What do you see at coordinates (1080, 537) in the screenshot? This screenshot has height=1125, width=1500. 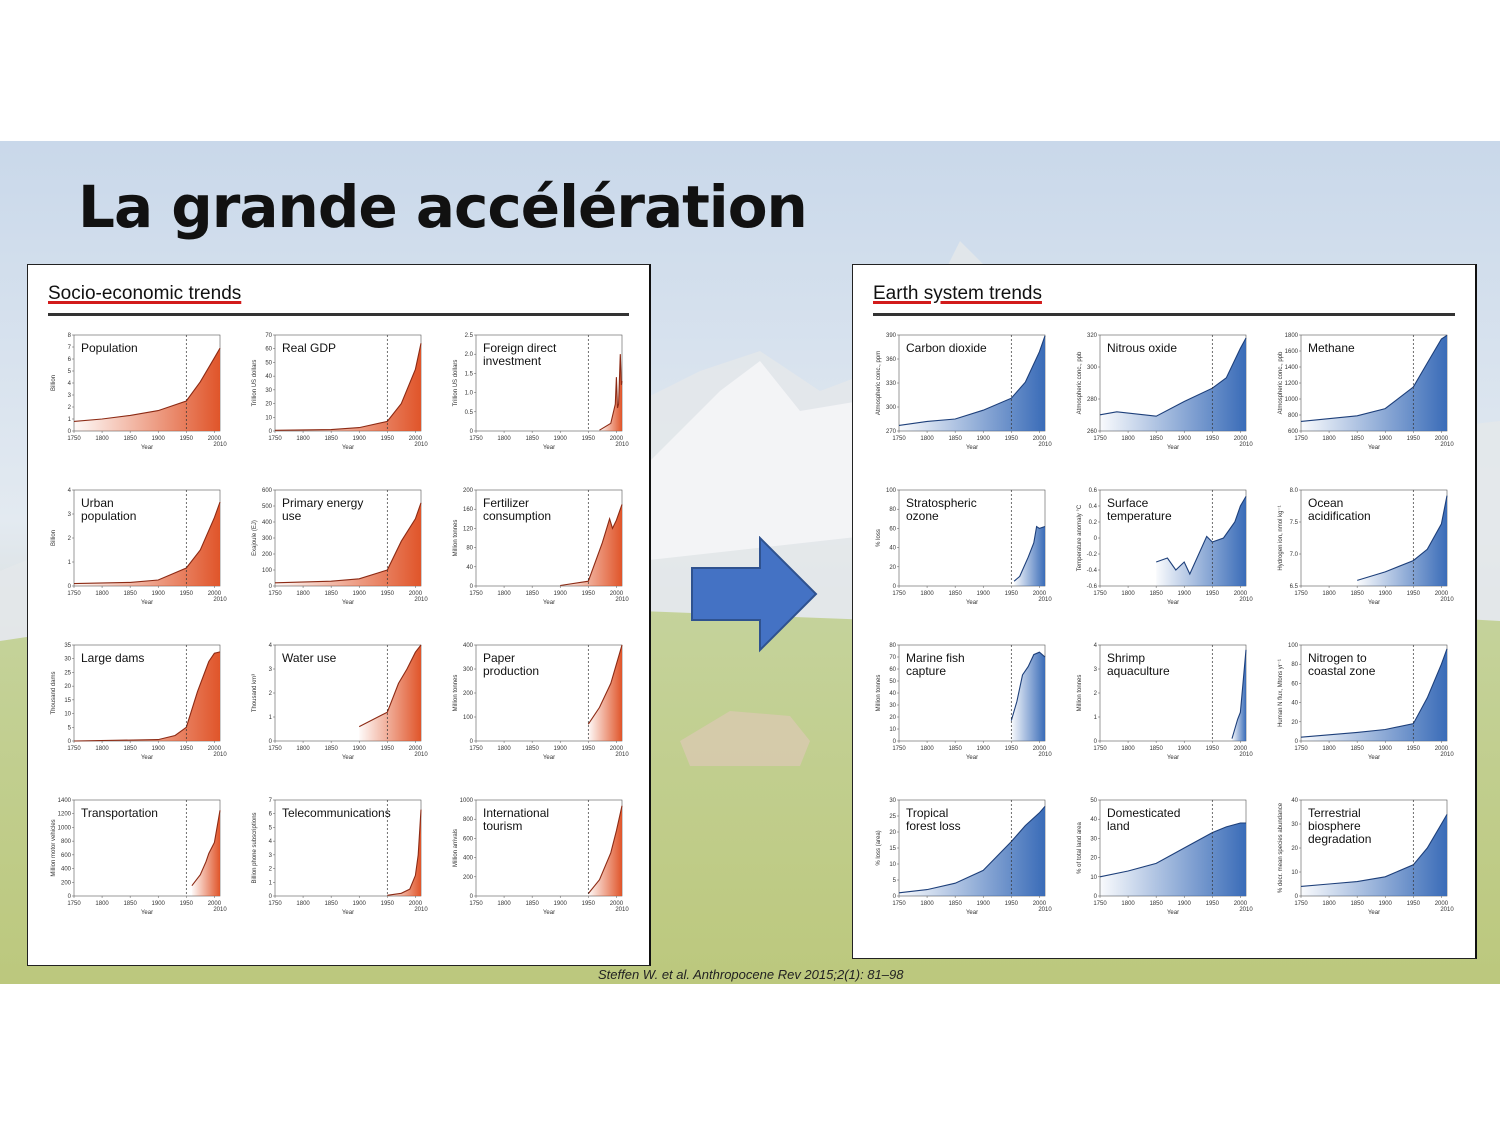 I see `y-axis-label: Temperature anomaly °C` at bounding box center [1080, 537].